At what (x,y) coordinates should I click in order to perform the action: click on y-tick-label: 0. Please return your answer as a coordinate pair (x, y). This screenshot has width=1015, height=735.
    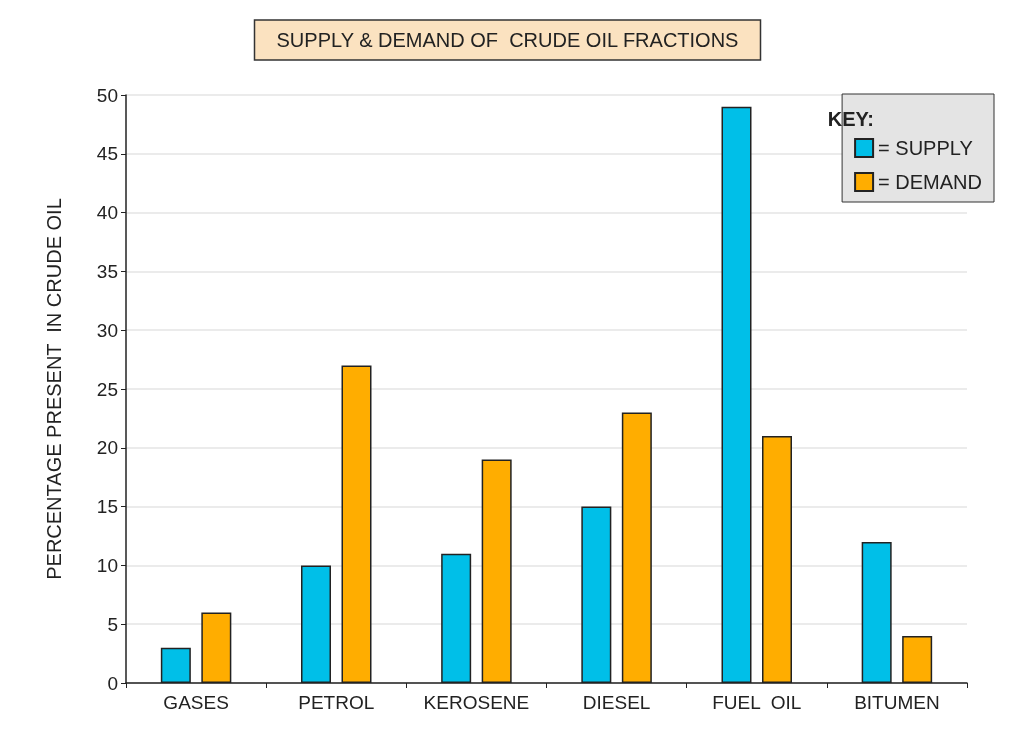
    Looking at the image, I should click on (112, 683).